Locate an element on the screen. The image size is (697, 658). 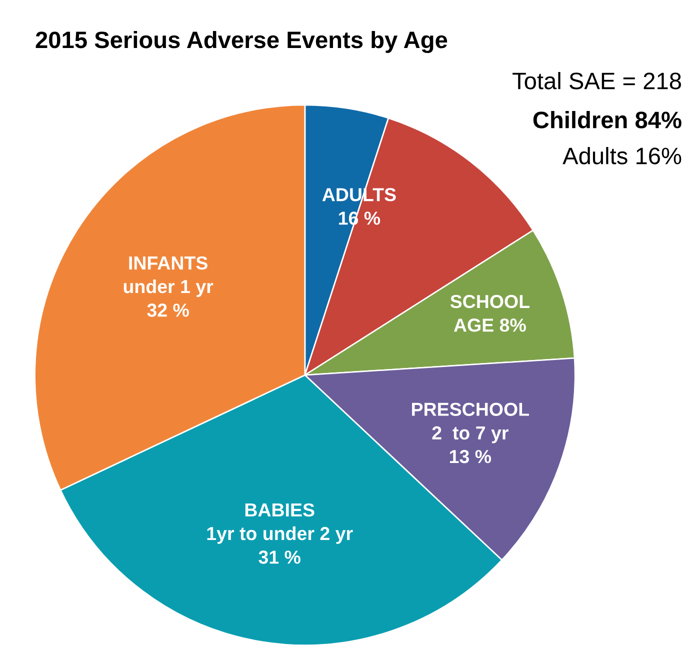
text: Children 84% is located at coordinates (607, 119).